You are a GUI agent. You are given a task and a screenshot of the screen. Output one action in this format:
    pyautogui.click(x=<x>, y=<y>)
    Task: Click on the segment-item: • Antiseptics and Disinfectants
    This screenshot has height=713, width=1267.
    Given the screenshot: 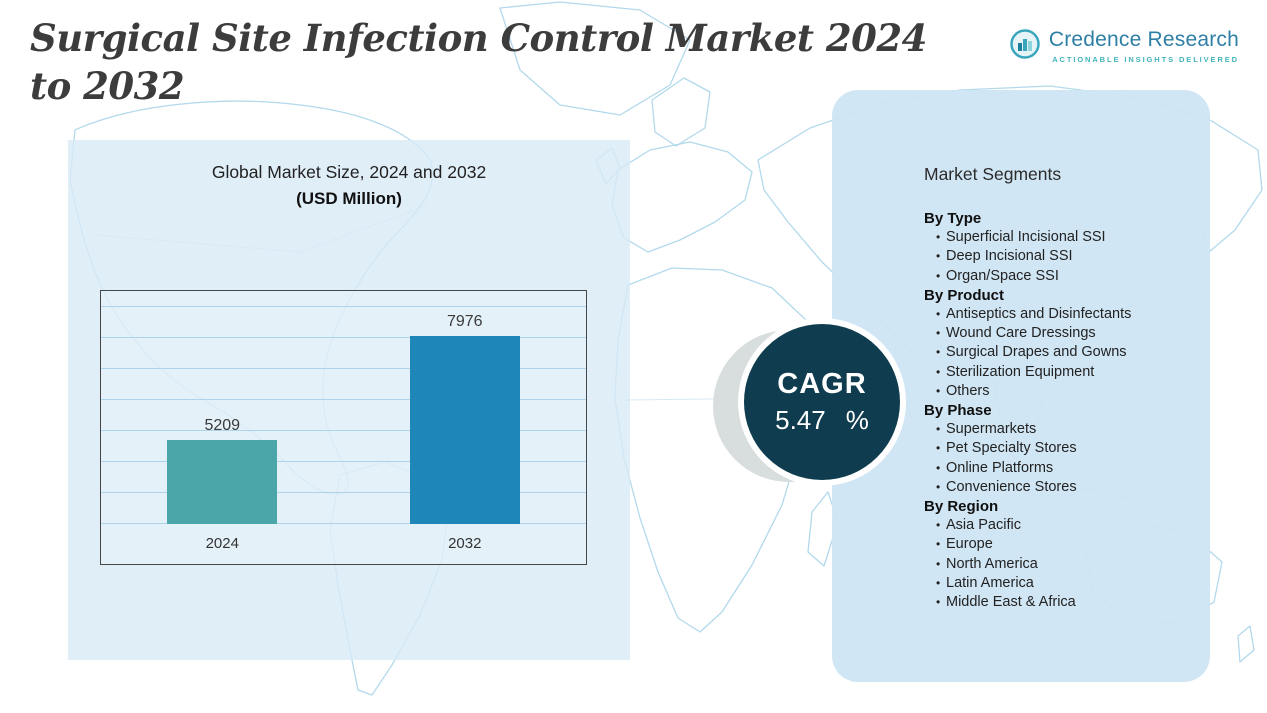 What is the action you would take?
    pyautogui.click(x=1053, y=314)
    